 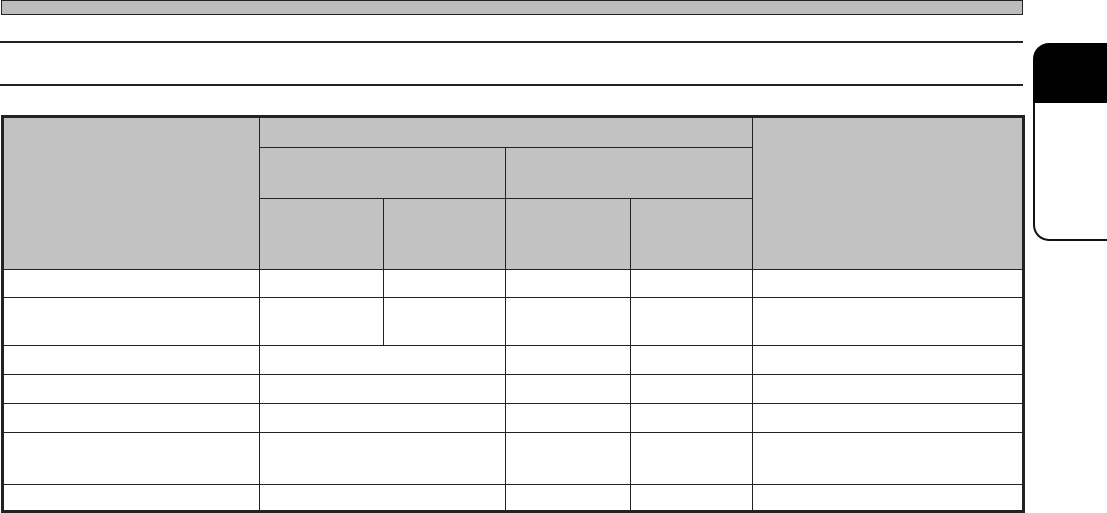 I want to click on section-header-bar, so click(x=512, y=7).